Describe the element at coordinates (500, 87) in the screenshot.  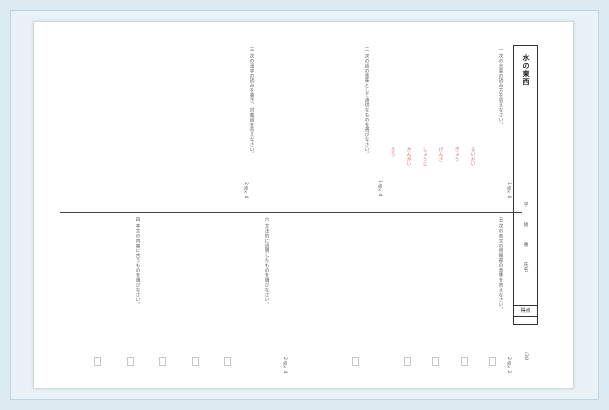
I see `question-heading: 一 次の言葉の読み方を答えなさい。` at that location.